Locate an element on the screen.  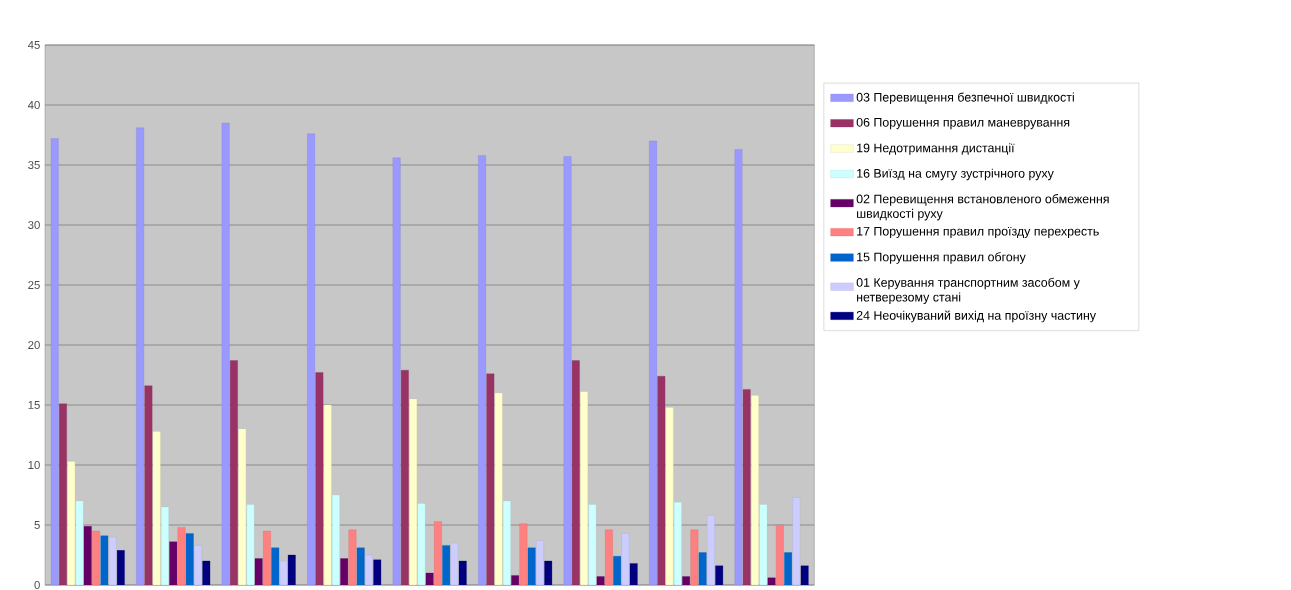
legend-label: 19 Недотримання дистанції is located at coordinates (936, 149).